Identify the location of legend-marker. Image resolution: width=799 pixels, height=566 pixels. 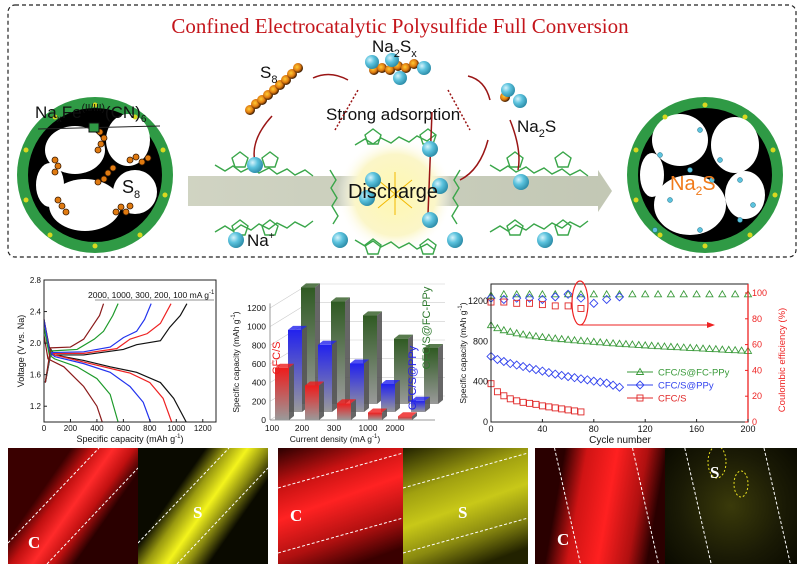
(640, 371).